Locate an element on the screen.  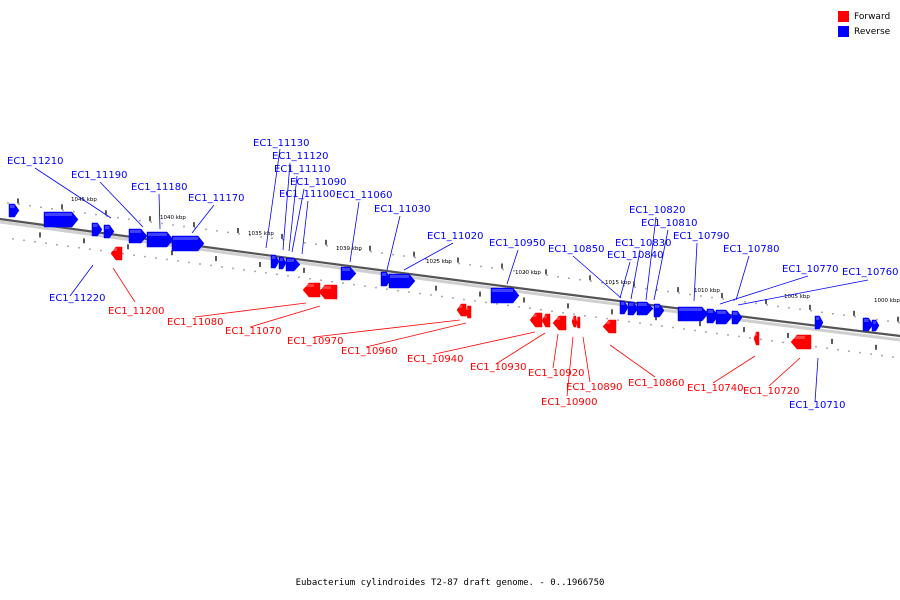
gene-label-reverse: EC1_10840 is located at coordinates (635, 255).